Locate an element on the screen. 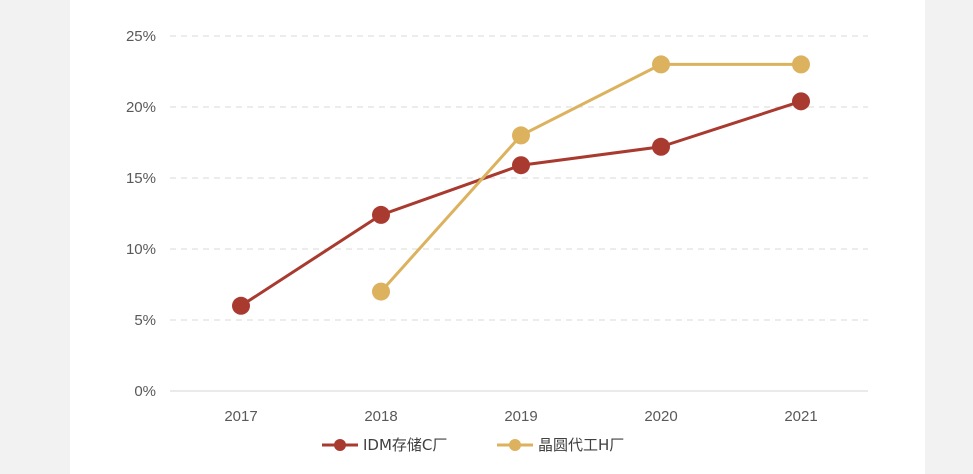  y-axis-ticks: 0% 5% 10% 15% 20% 25% is located at coordinates (141, 214).